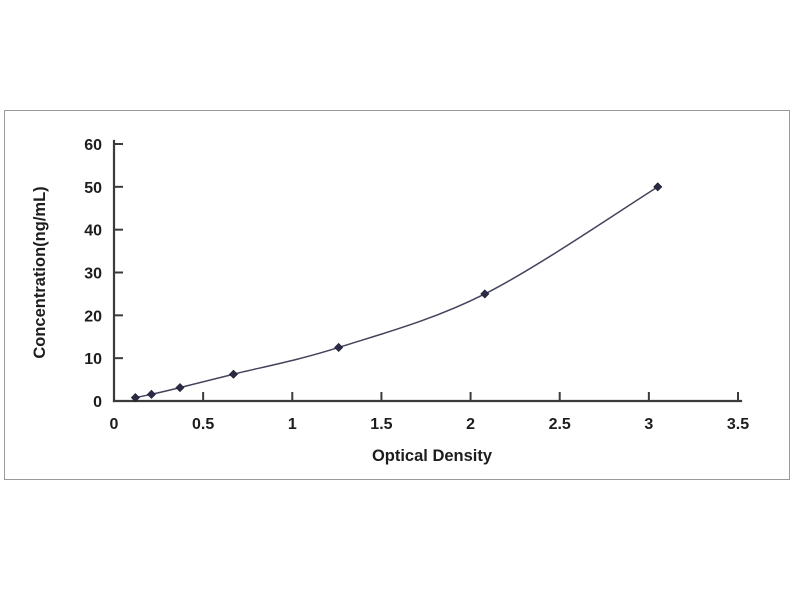 The image size is (800, 600). Describe the element at coordinates (93, 359) in the screenshot. I see `y-tick-label: 10` at that location.